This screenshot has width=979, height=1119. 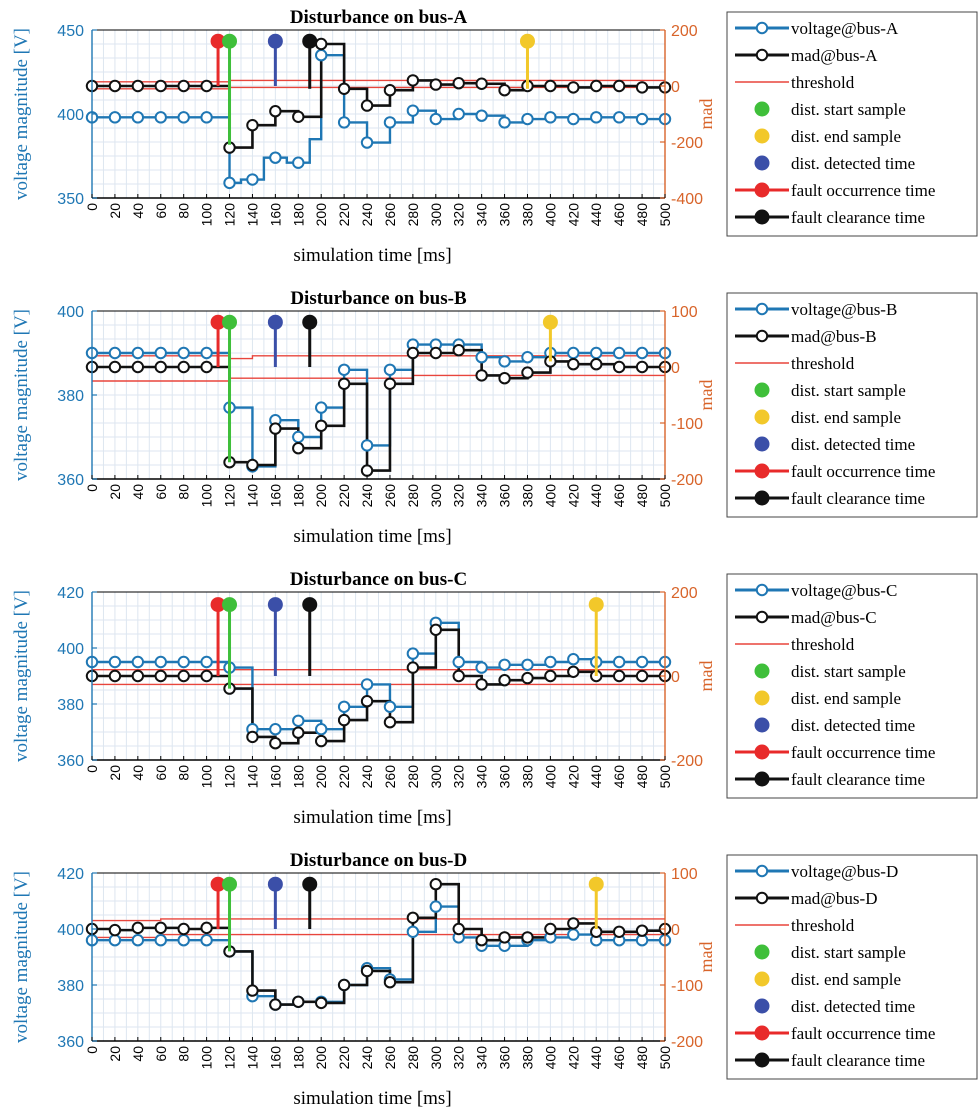 What do you see at coordinates (378, 298) in the screenshot?
I see `chart-title: Disturbance on bus-B` at bounding box center [378, 298].